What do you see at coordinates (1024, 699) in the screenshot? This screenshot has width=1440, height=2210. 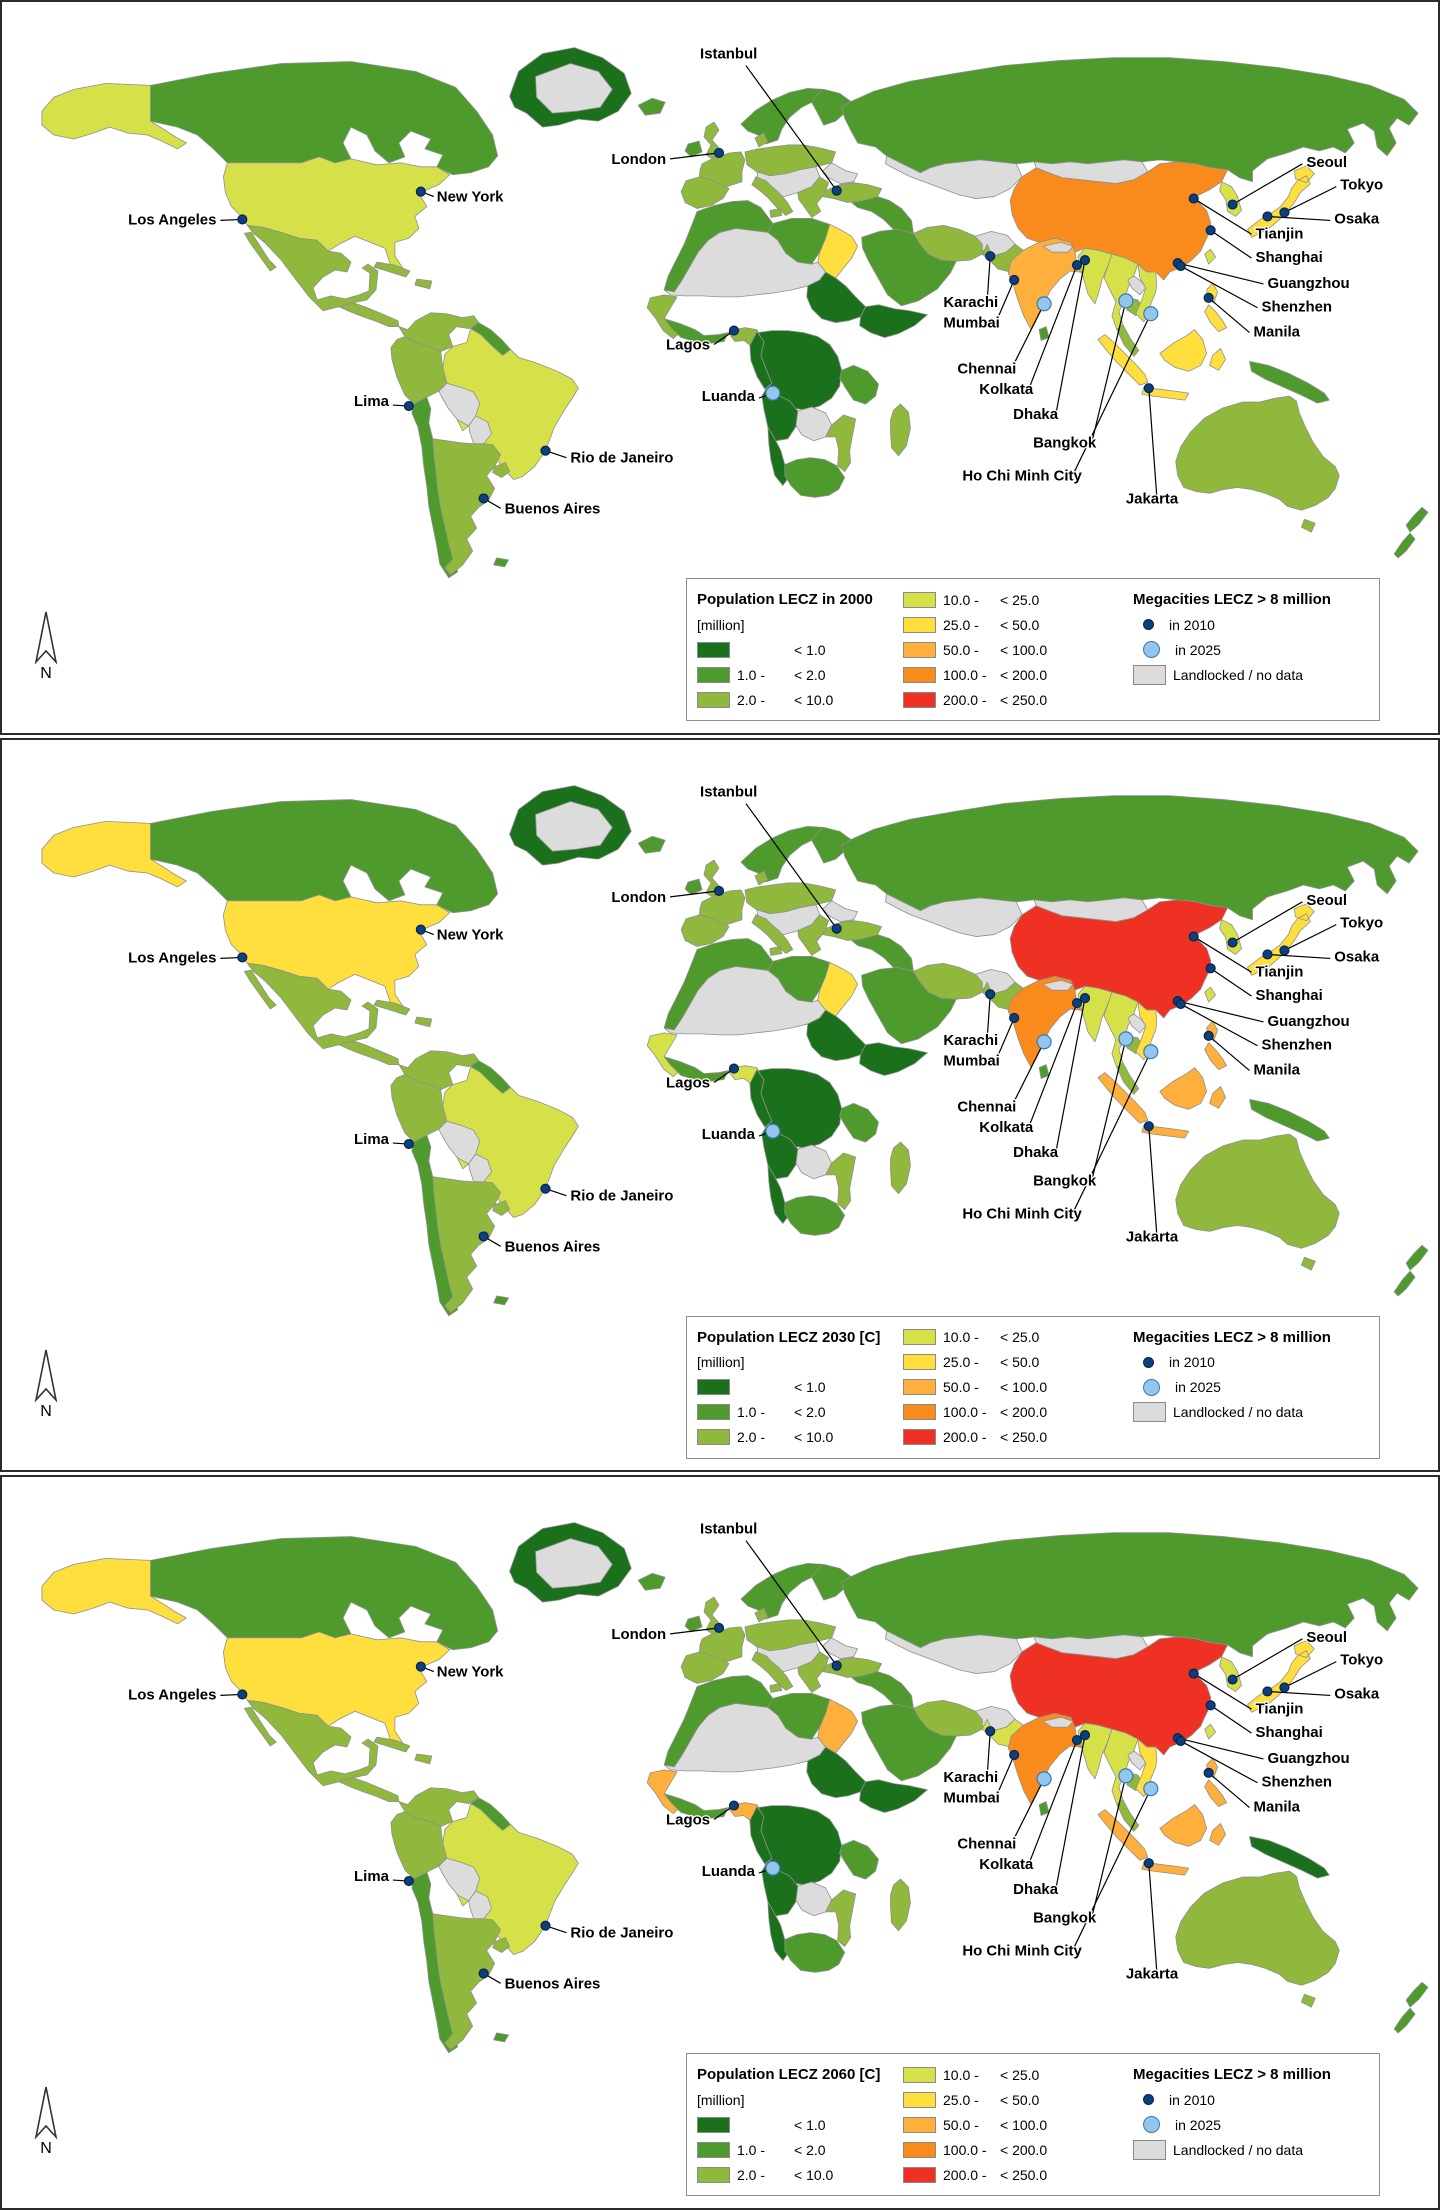 I see `legend-range-to: < 250.0` at bounding box center [1024, 699].